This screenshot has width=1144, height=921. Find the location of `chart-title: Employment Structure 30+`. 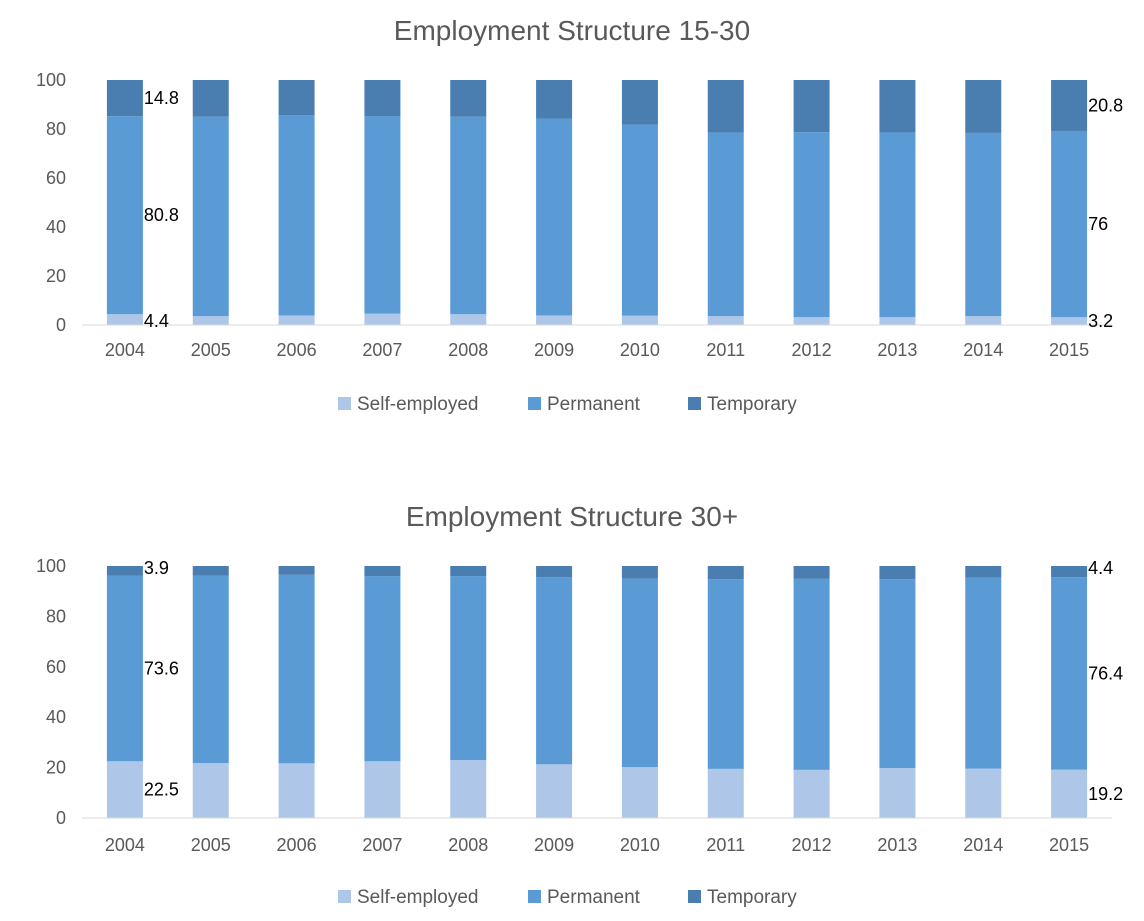

chart-title: Employment Structure 30+ is located at coordinates (572, 516).